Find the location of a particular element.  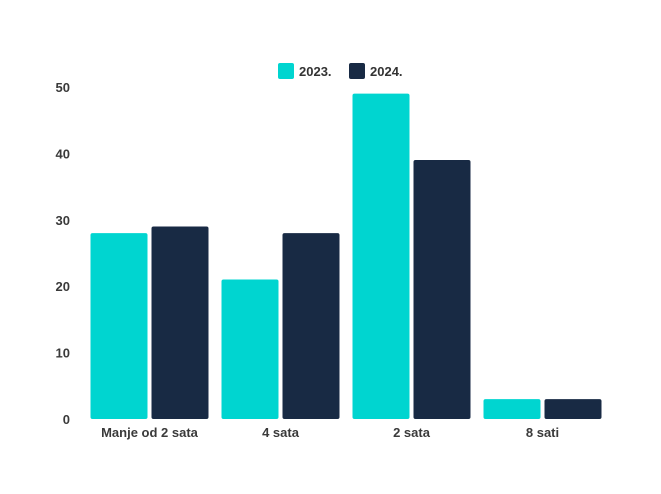

x-tick-label-8-sati: 8 sati is located at coordinates (542, 432).